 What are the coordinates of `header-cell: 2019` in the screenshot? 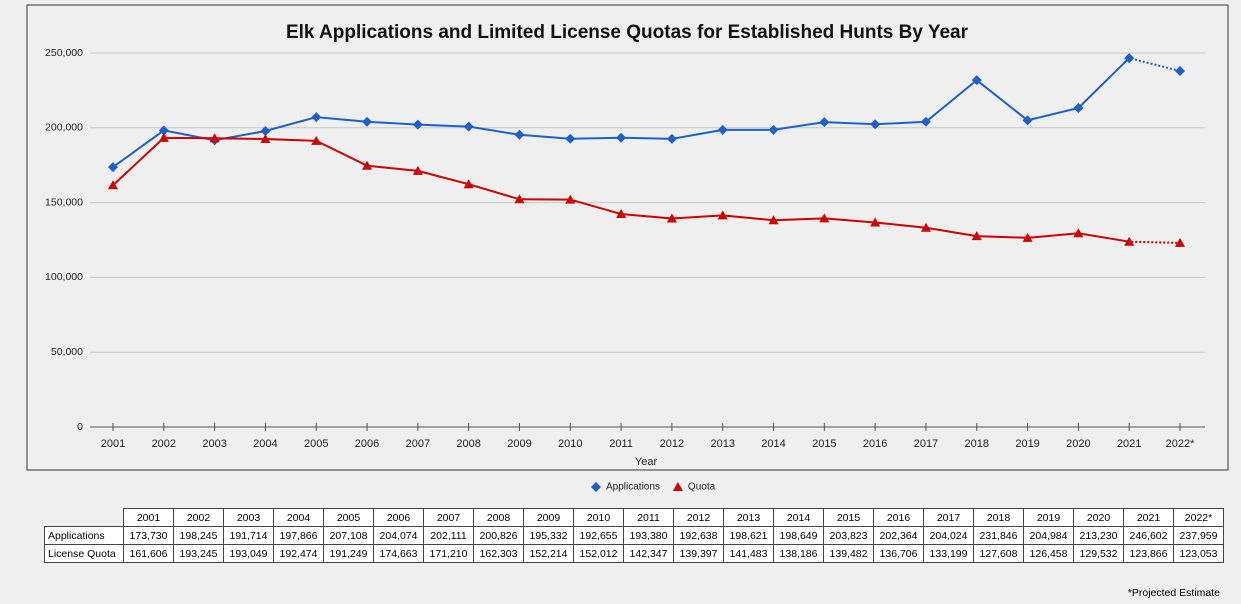 It's located at (1048, 517).